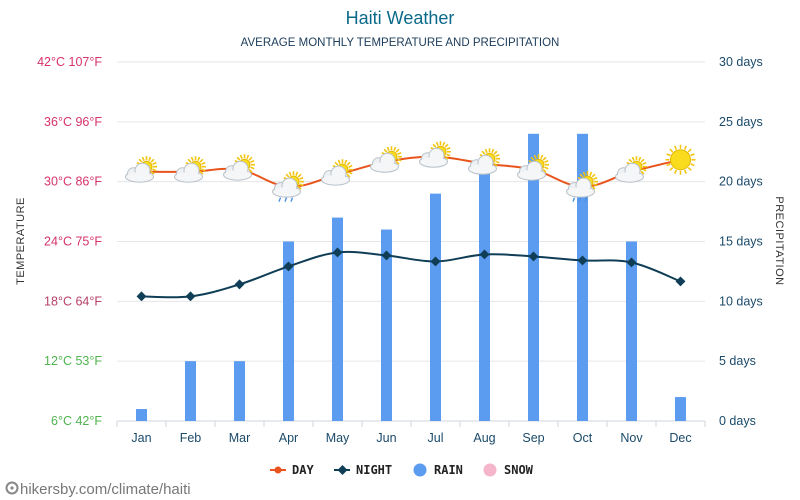  What do you see at coordinates (737, 421) in the screenshot?
I see `right-tick-label: 0 days` at bounding box center [737, 421].